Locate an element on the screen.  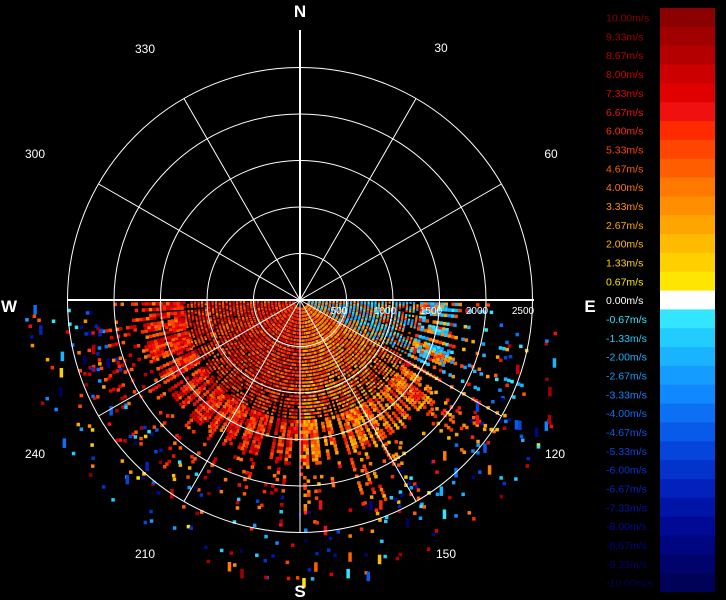
legend-label: 6.67m/s is located at coordinates (624, 113).